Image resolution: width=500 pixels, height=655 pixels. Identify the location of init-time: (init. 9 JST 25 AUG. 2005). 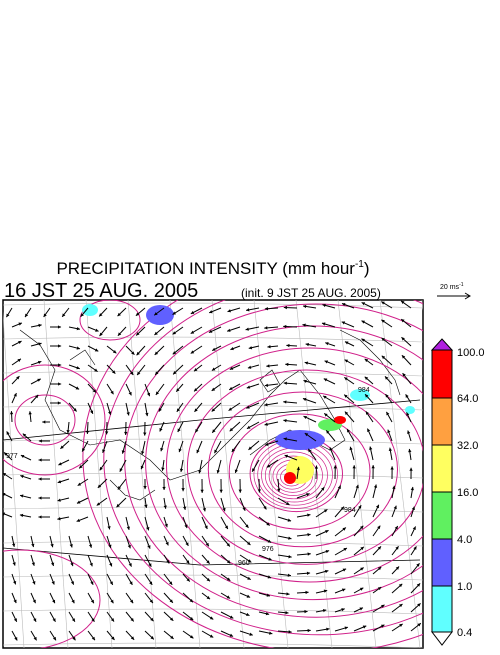
(311, 293).